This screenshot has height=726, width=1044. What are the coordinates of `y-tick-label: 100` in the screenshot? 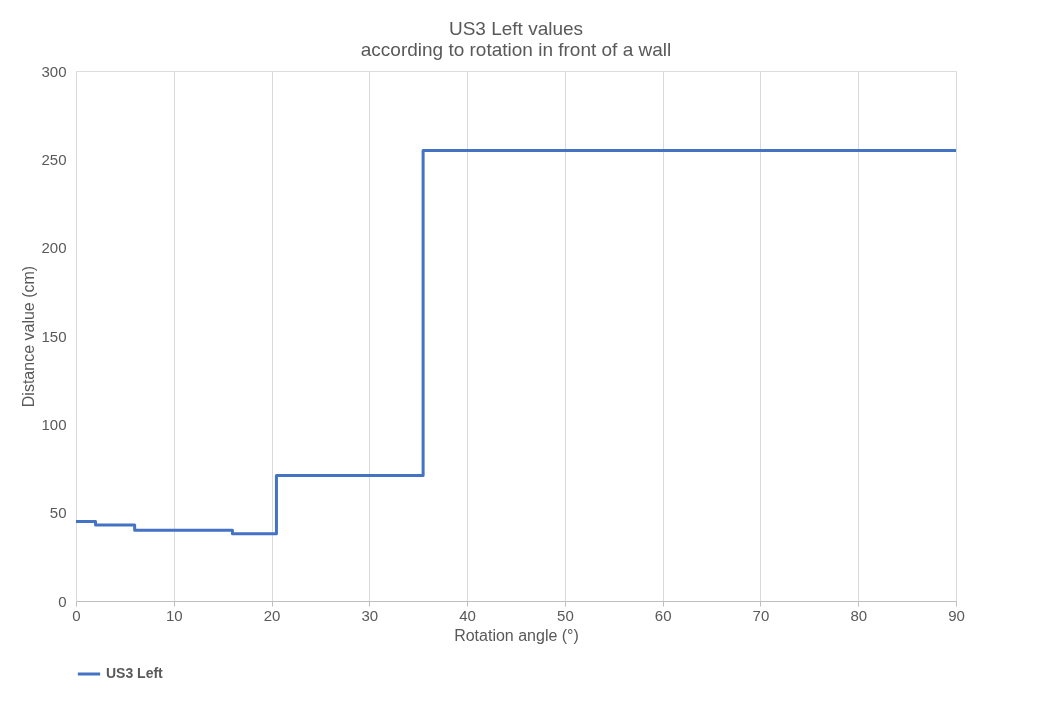 It's located at (54, 424).